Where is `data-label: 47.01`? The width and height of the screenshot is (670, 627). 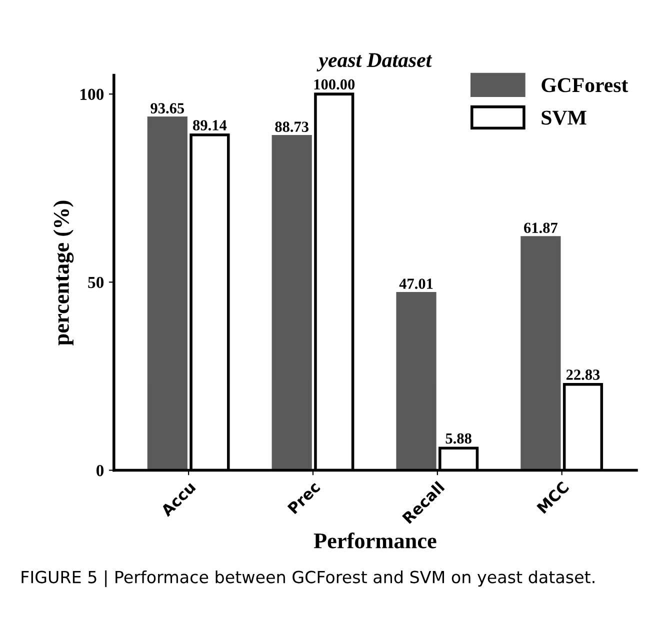
data-label: 47.01 is located at coordinates (416, 283).